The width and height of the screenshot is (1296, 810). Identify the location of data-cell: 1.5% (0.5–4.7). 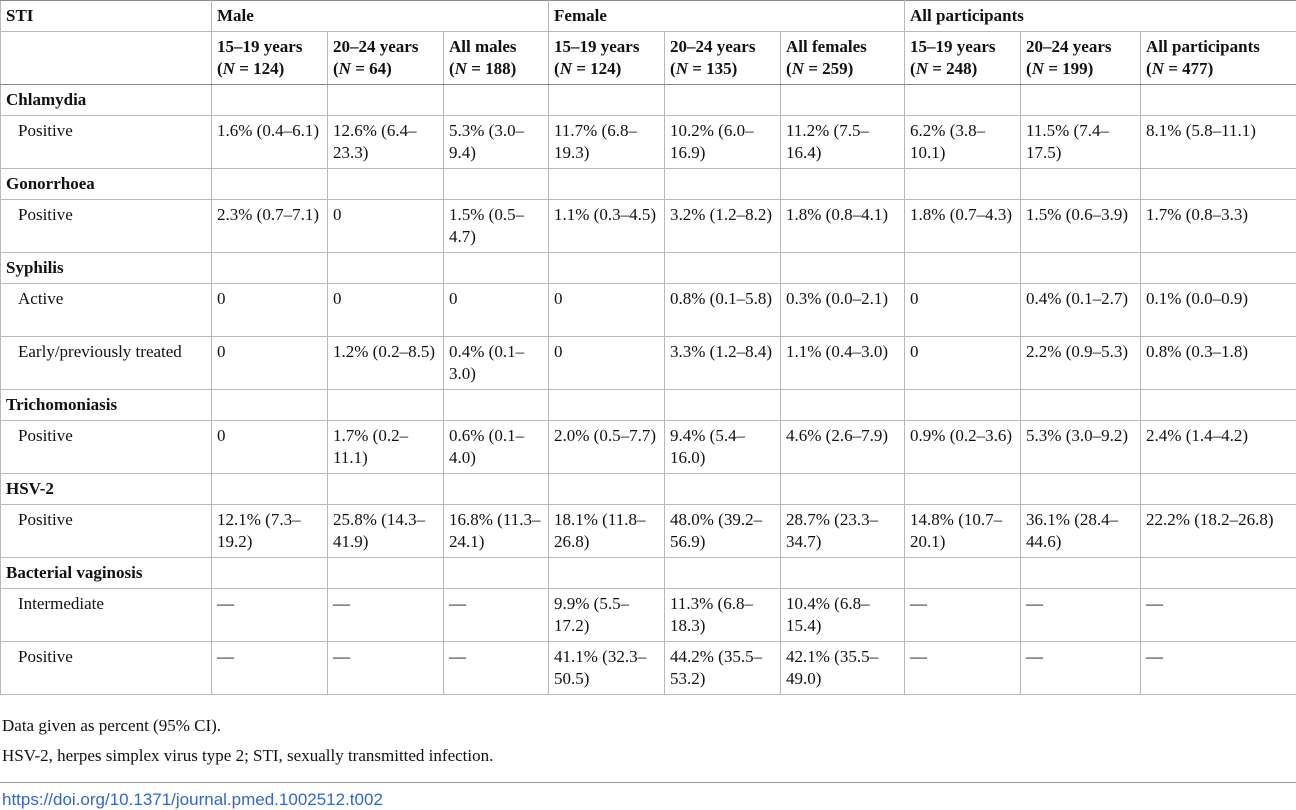
(496, 226).